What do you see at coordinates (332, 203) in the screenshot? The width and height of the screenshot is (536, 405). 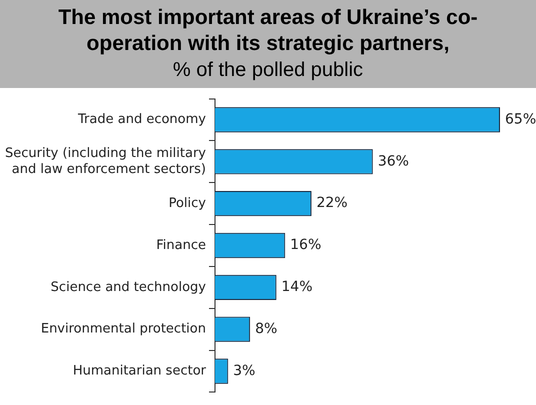 I see `data-label: 22%` at bounding box center [332, 203].